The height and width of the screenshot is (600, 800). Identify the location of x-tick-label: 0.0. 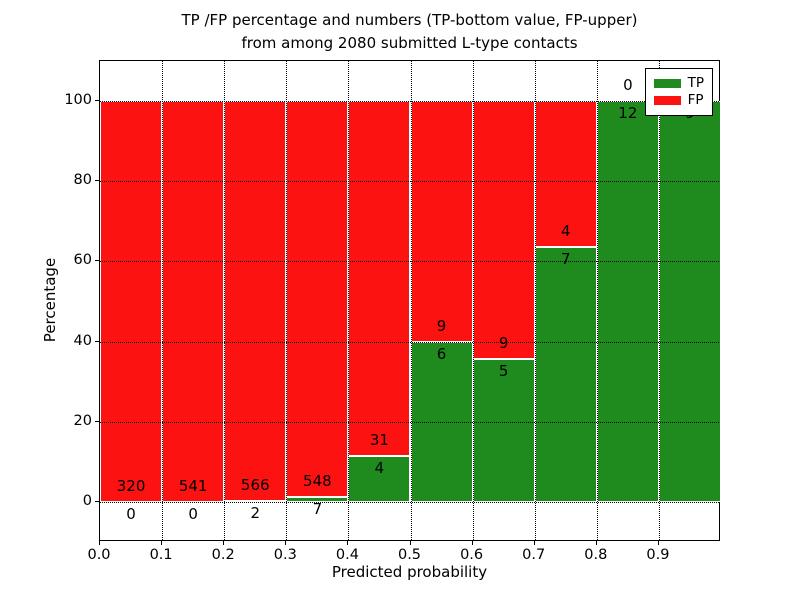
(99, 555).